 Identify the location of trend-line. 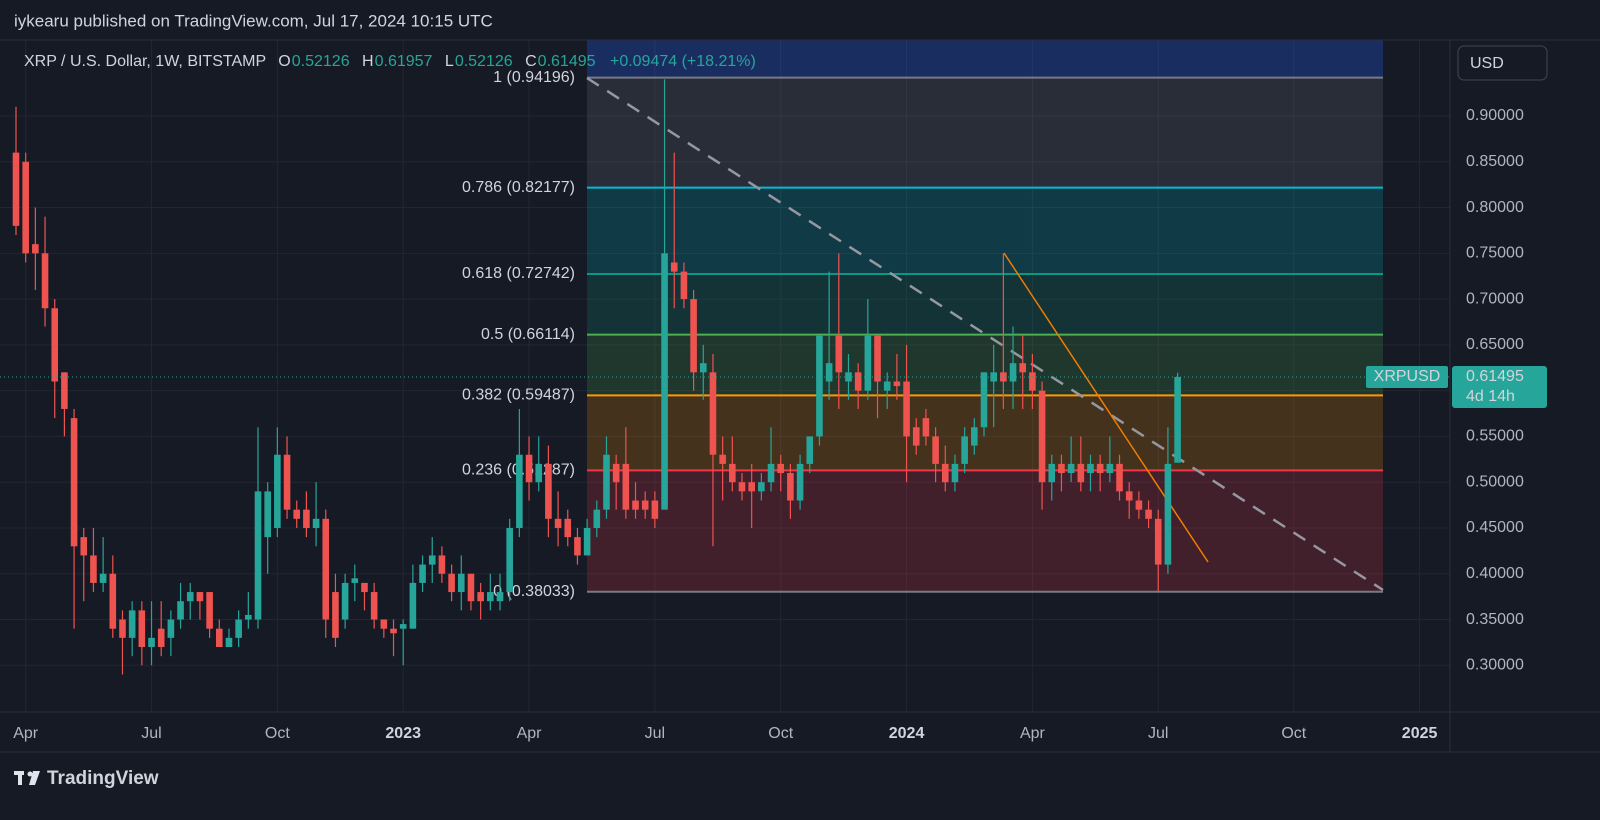
(1106, 407).